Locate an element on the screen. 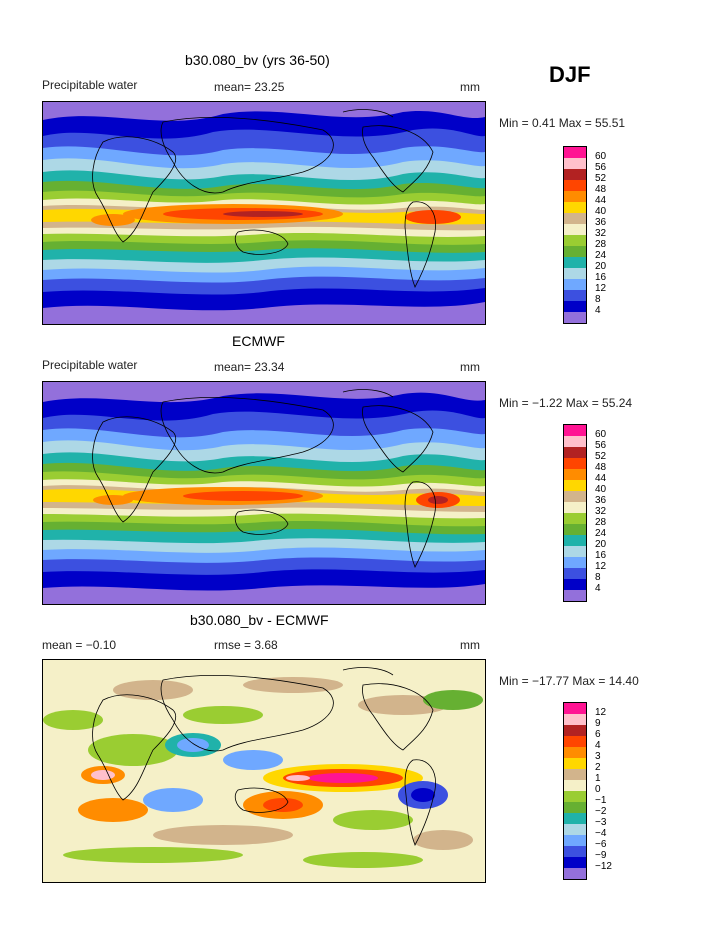  panel2-min-max: Min = −1.22 Max = 55.24 is located at coordinates (566, 403).